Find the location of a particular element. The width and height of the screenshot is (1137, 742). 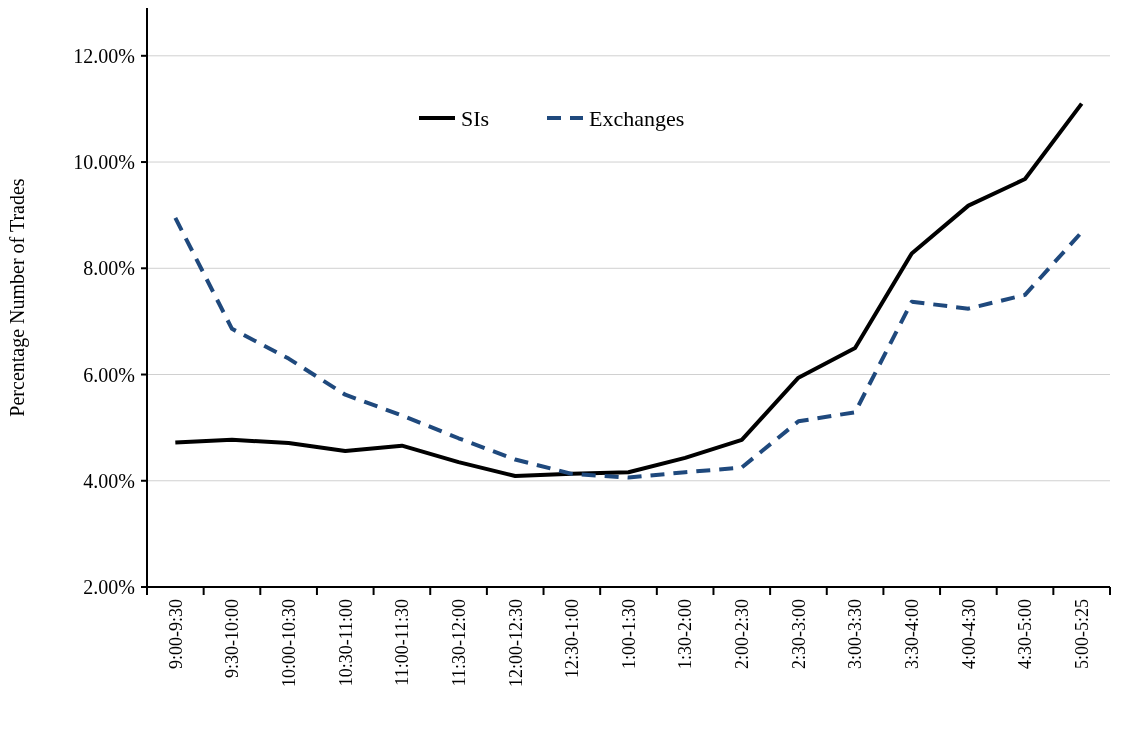

x-tick-label: 3:00-3:30 is located at coordinates (855, 634).